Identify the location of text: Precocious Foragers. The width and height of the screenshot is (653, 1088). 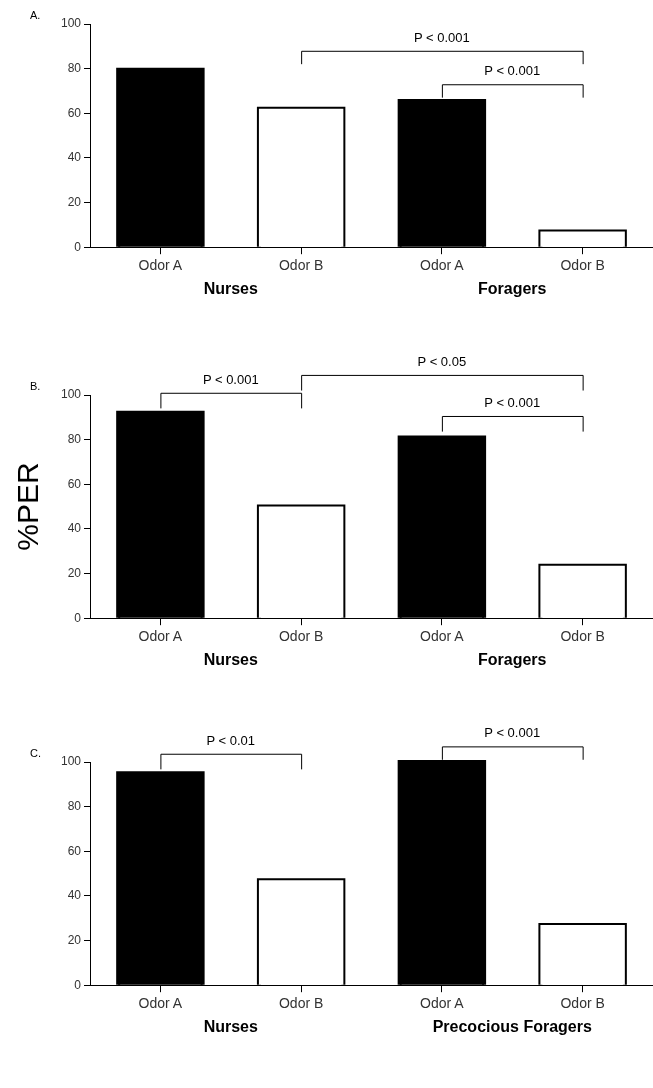
(512, 1026).